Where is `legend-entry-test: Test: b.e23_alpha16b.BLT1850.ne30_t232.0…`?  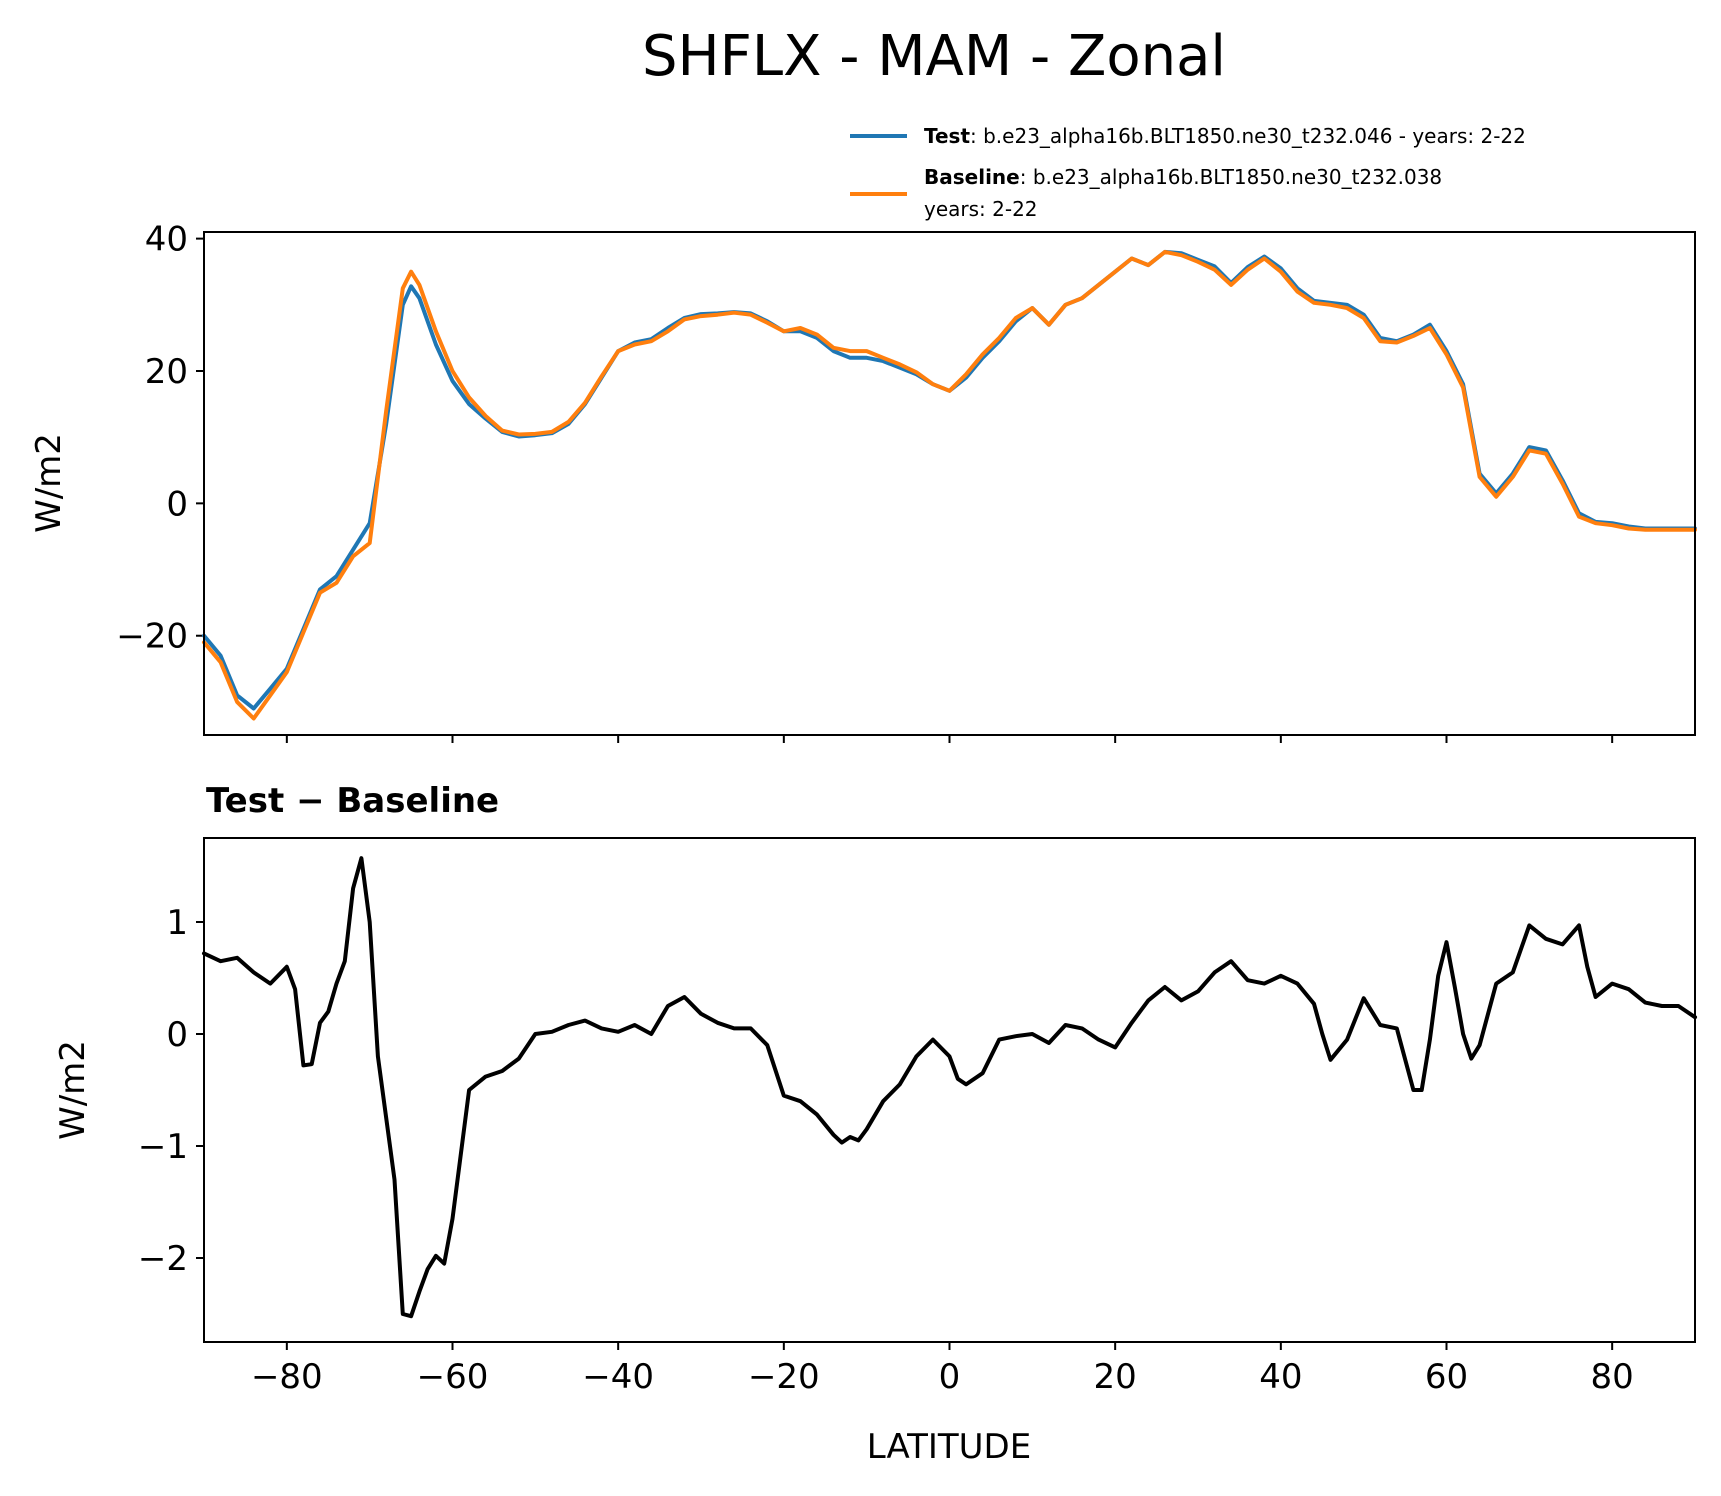
legend-entry-test: Test: b.e23_alpha16b.BLT1850.ne30_t232.0… is located at coordinates (1225, 136).